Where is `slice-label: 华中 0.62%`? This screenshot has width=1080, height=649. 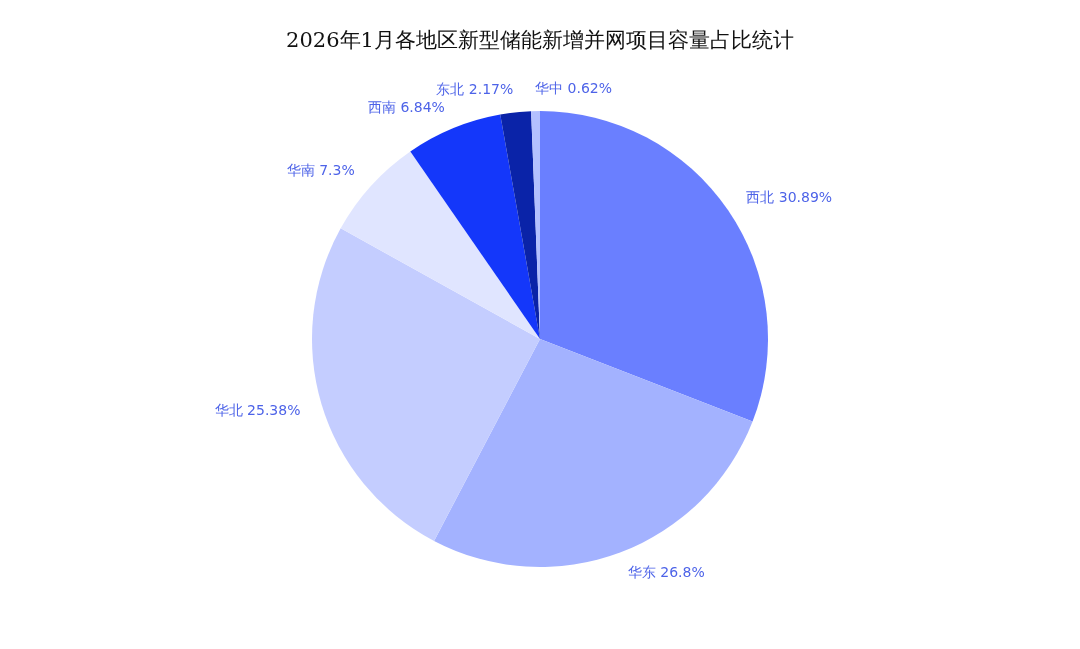
slice-label: 华中 0.62% is located at coordinates (574, 88).